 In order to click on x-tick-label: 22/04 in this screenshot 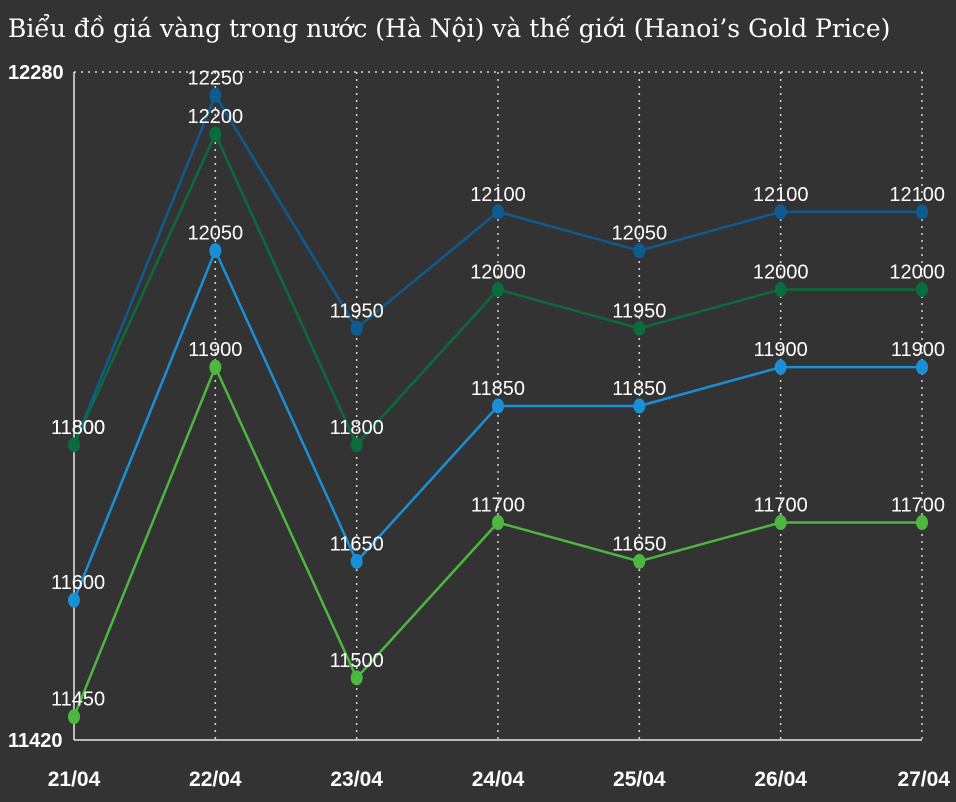, I will do `click(215, 779)`.